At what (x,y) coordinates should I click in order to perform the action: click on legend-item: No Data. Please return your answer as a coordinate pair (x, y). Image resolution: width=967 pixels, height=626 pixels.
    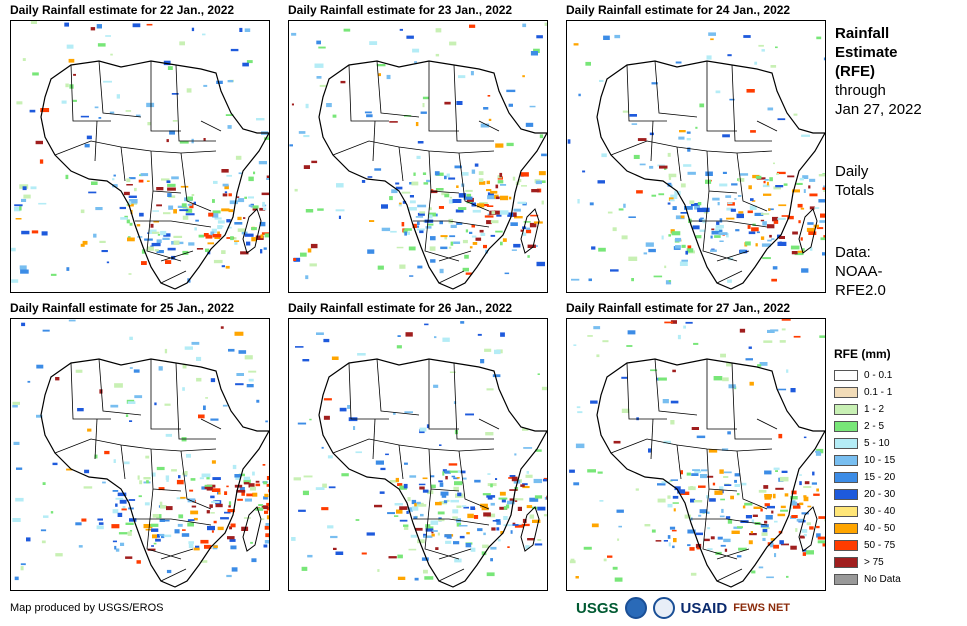
    Looking at the image, I should click on (867, 579).